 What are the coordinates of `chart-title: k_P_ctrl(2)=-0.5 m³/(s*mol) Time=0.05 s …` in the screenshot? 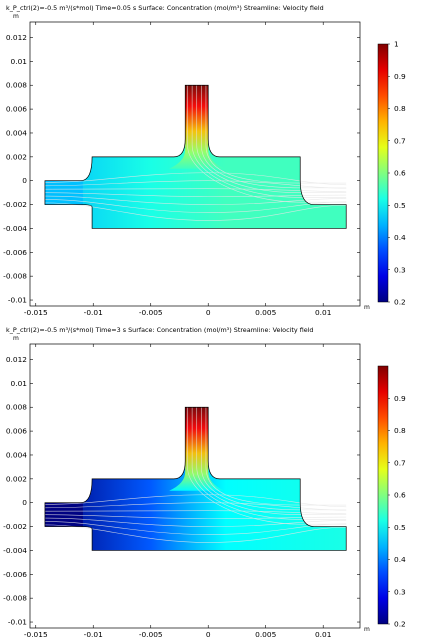 It's located at (165, 8).